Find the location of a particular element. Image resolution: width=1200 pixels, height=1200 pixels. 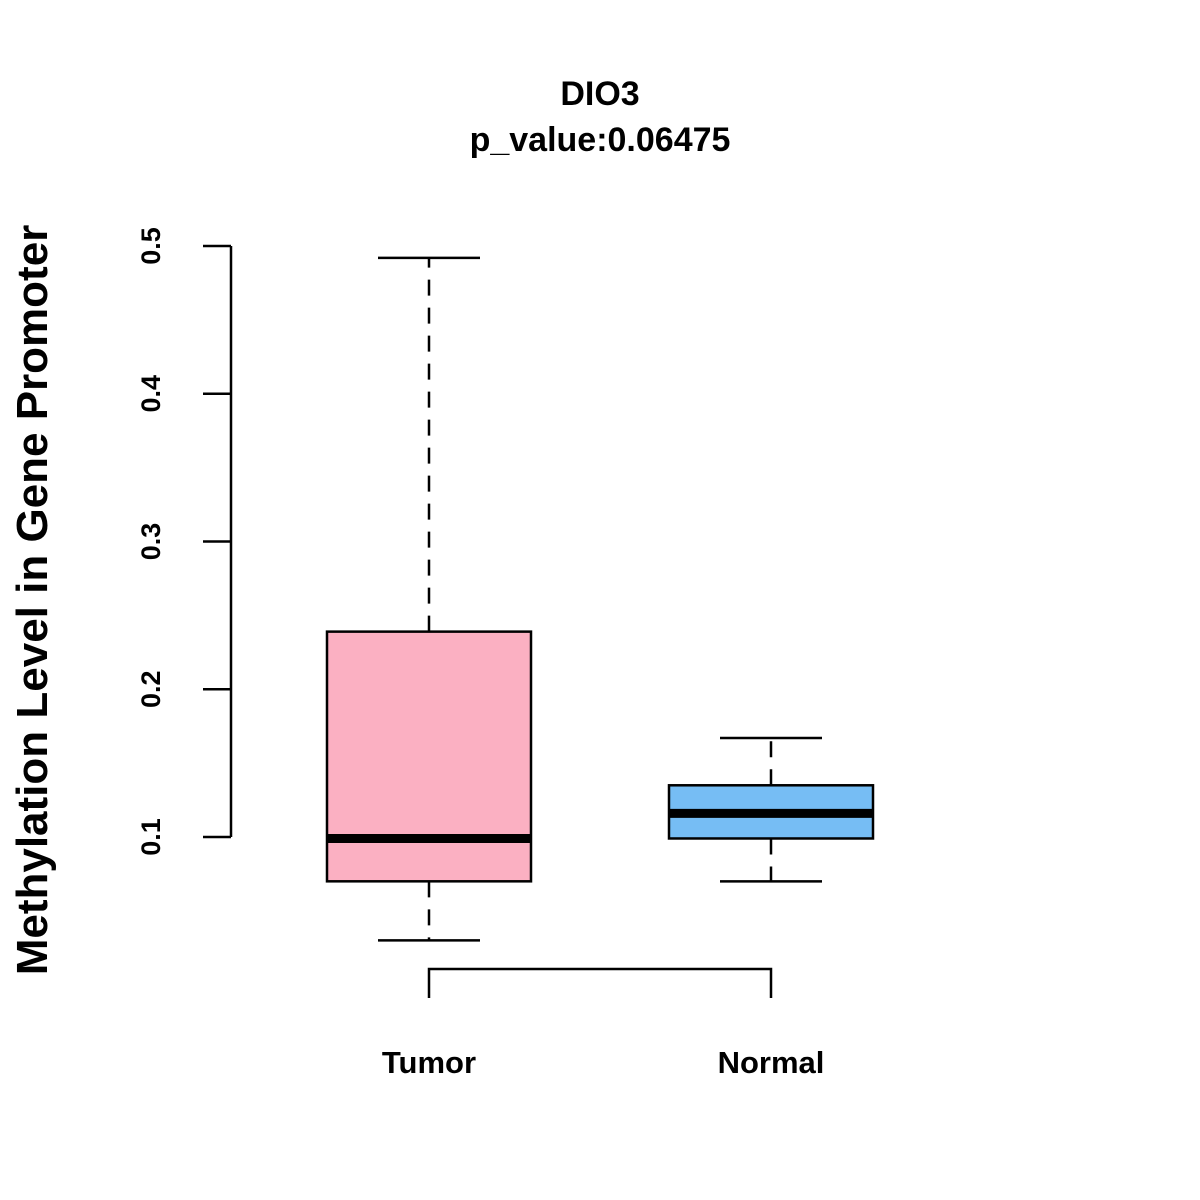

category-label-tumor: Tumor is located at coordinates (429, 1062).